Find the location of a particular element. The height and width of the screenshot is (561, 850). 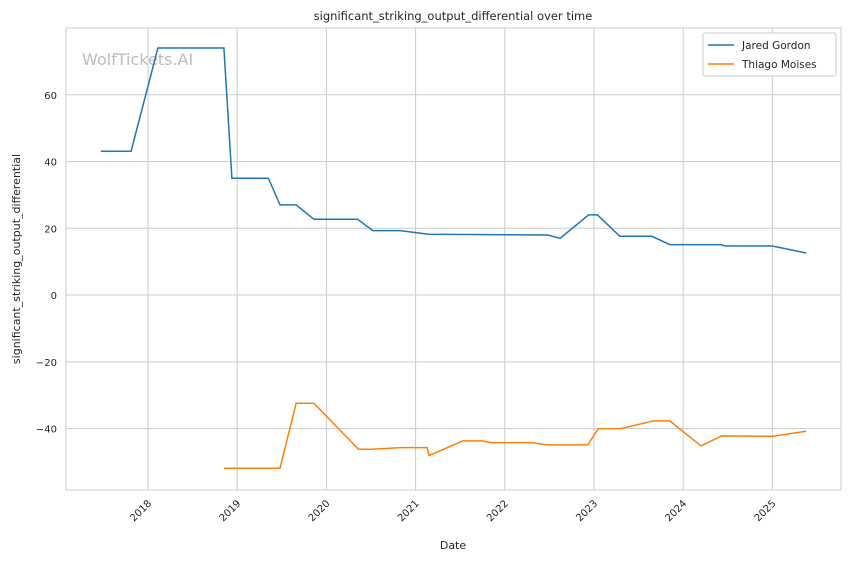

y-tick-label: −40 is located at coordinates (46, 430).